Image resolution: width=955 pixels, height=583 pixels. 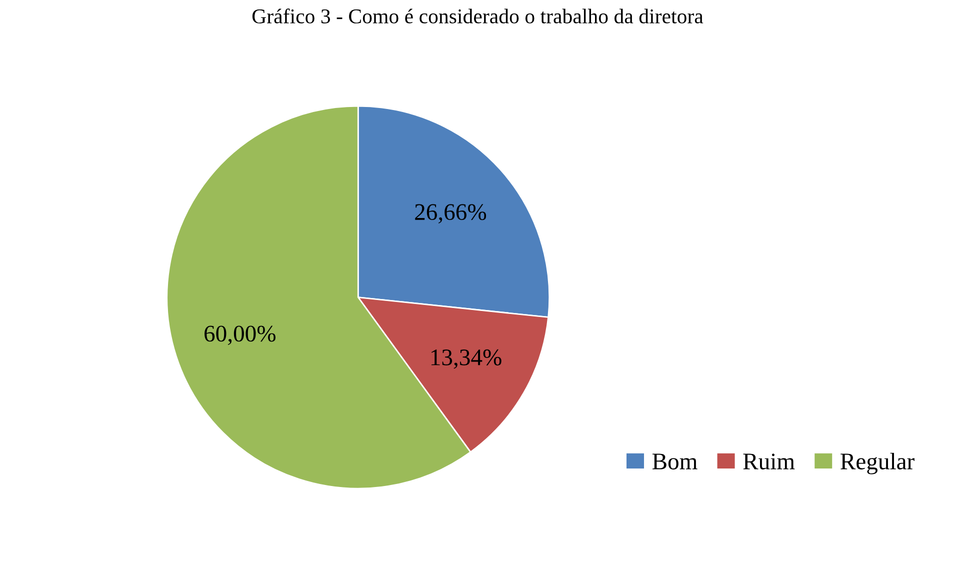 I want to click on legend-label: Regular, so click(x=877, y=463).